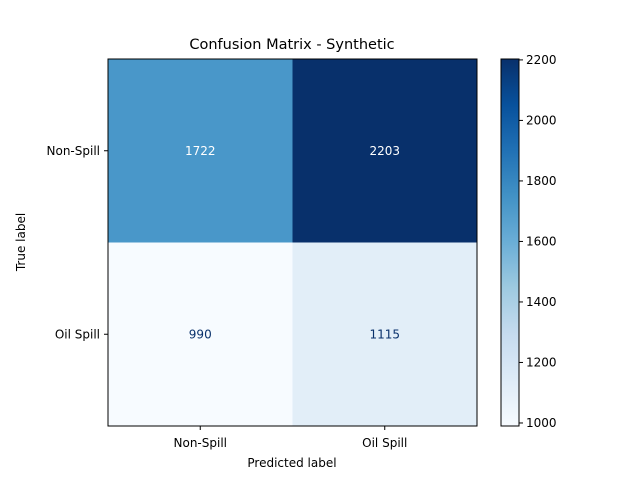 Image resolution: width=640 pixels, height=480 pixels. I want to click on colorbar, so click(510, 242).